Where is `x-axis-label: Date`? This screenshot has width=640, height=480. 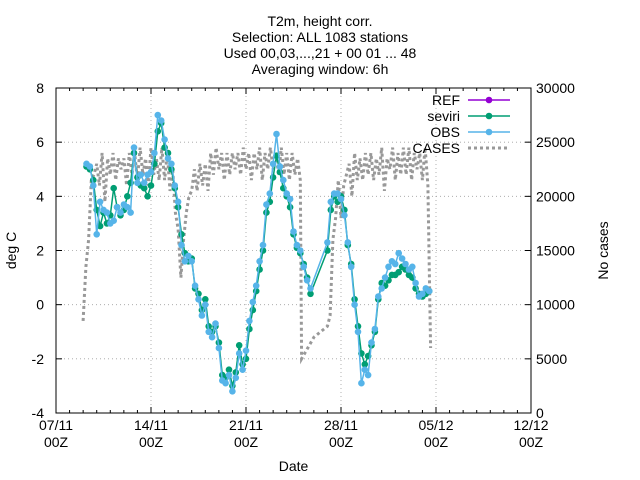 x-axis-label: Date is located at coordinates (294, 466).